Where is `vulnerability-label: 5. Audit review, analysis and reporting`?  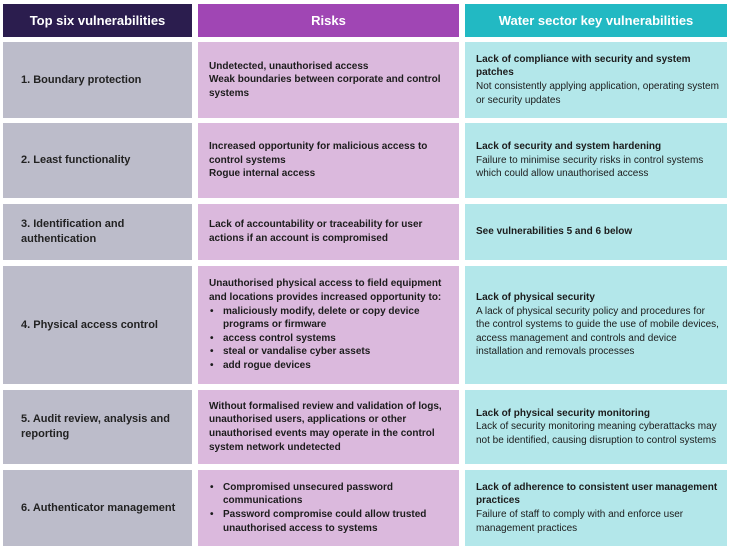 vulnerability-label: 5. Audit review, analysis and reporting is located at coordinates (95, 426).